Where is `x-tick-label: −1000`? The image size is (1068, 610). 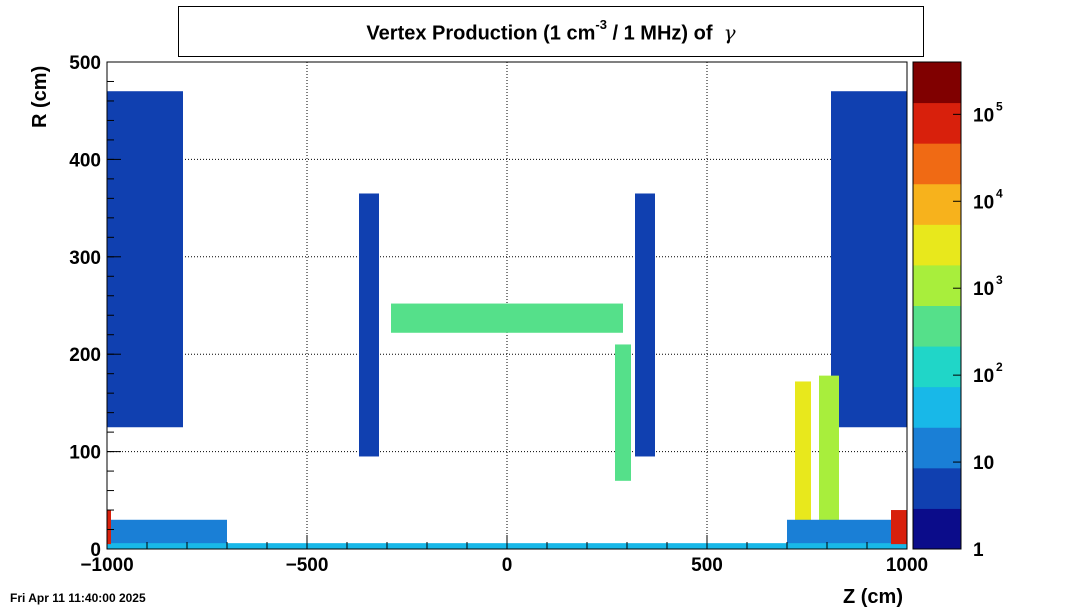
x-tick-label: −1000 is located at coordinates (106, 565).